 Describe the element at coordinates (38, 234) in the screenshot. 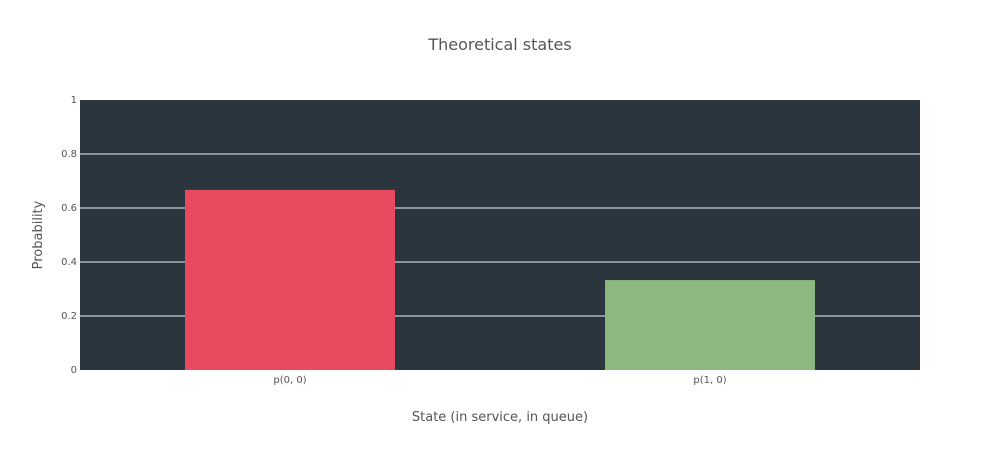

I see `y-axis-label: Probability` at that location.